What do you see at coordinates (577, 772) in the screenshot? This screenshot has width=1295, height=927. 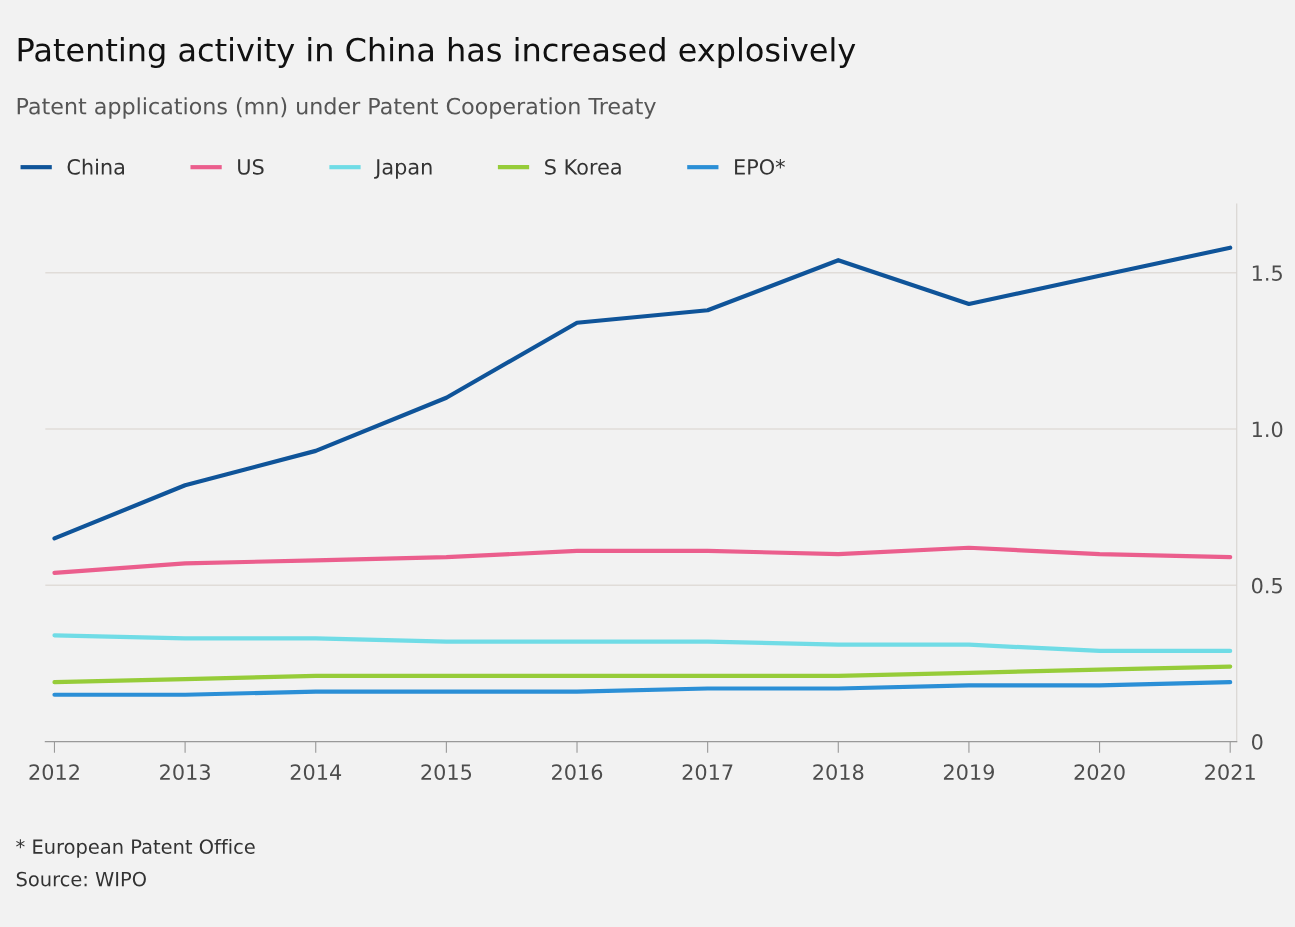 I see `x-tick-label: 2016` at bounding box center [577, 772].